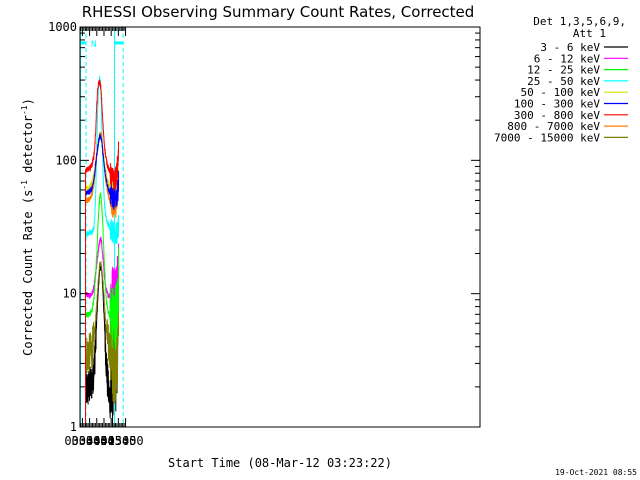  What do you see at coordinates (579, 21) in the screenshot?
I see `legend-header-line-1: Det 1,3,5,6,9,` at bounding box center [579, 21].